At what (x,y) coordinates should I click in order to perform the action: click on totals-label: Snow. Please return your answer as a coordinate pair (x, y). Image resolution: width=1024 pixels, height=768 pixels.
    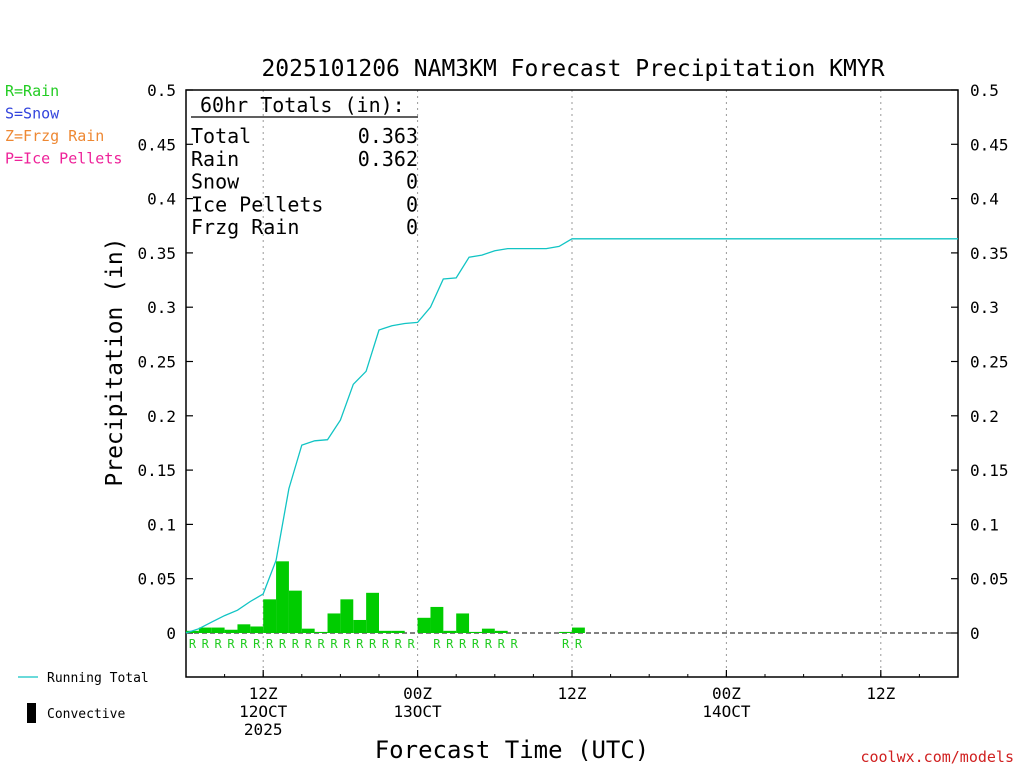
    Looking at the image, I should click on (215, 182).